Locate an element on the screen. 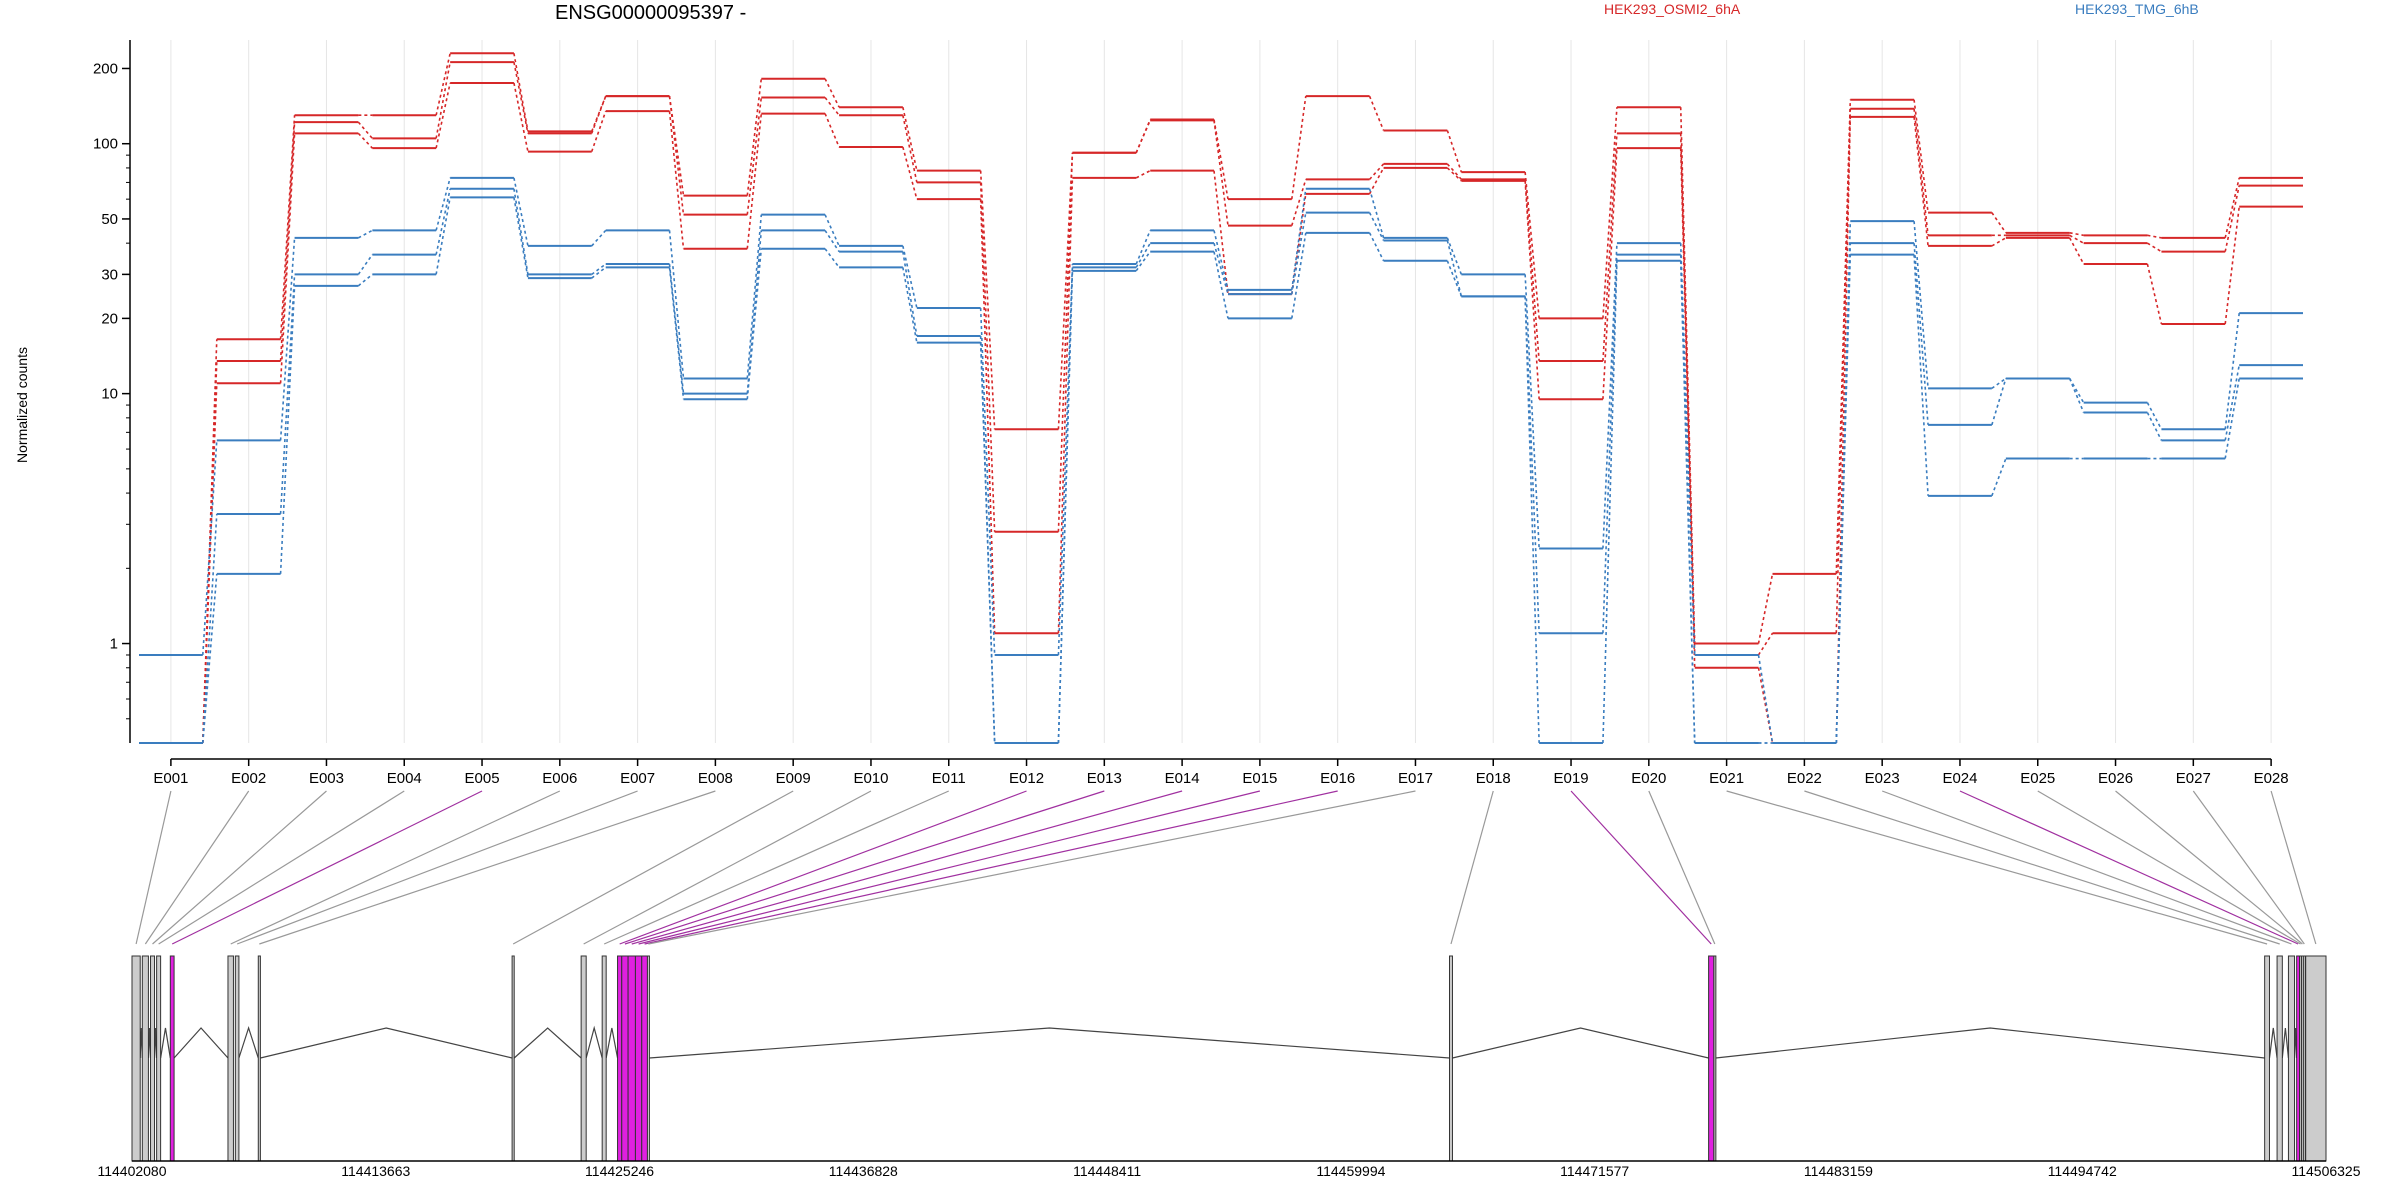 This screenshot has width=2400, height=1200. x-tick-label: E017 is located at coordinates (1415, 778).